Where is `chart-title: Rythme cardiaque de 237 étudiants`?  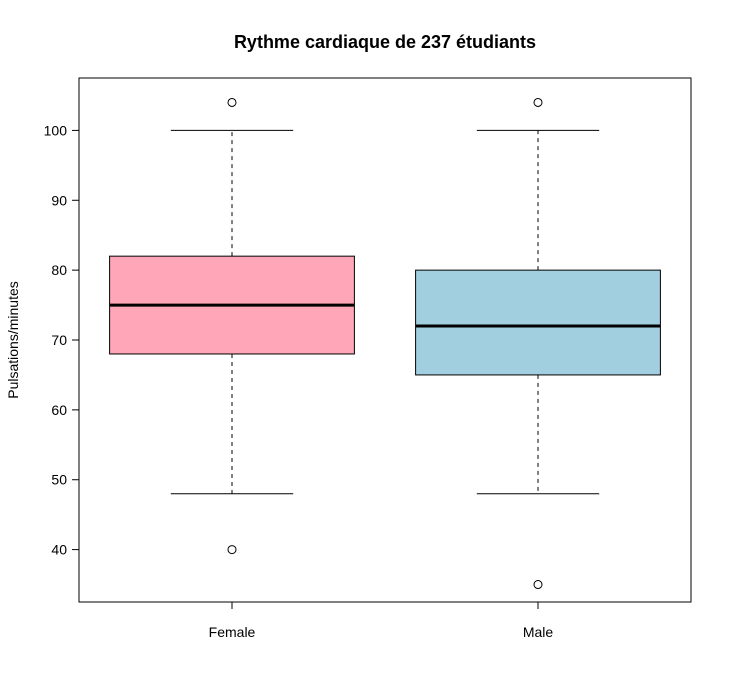
chart-title: Rythme cardiaque de 237 étudiants is located at coordinates (385, 42).